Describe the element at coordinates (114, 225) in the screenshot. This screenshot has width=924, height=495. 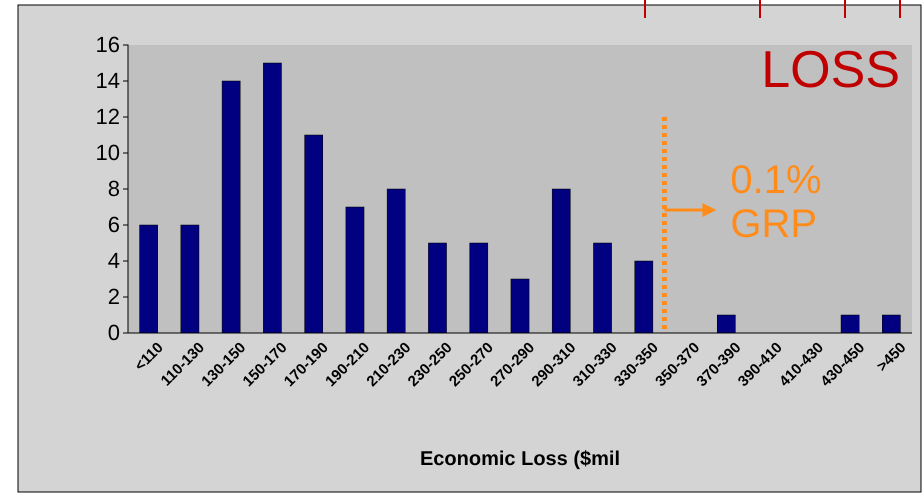
I see `y-tick-label: 6` at that location.